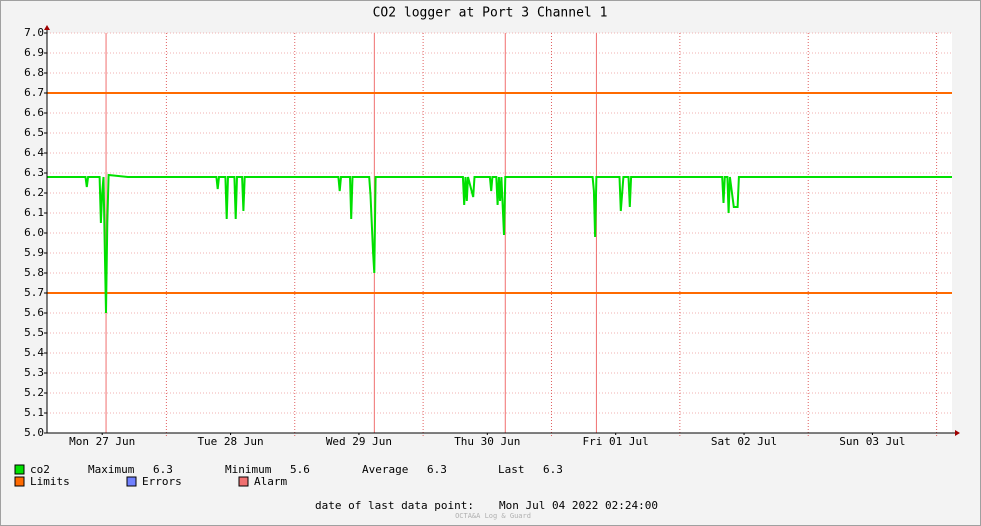  Describe the element at coordinates (34, 272) in the screenshot. I see `y-tick-label: 5.8` at that location.